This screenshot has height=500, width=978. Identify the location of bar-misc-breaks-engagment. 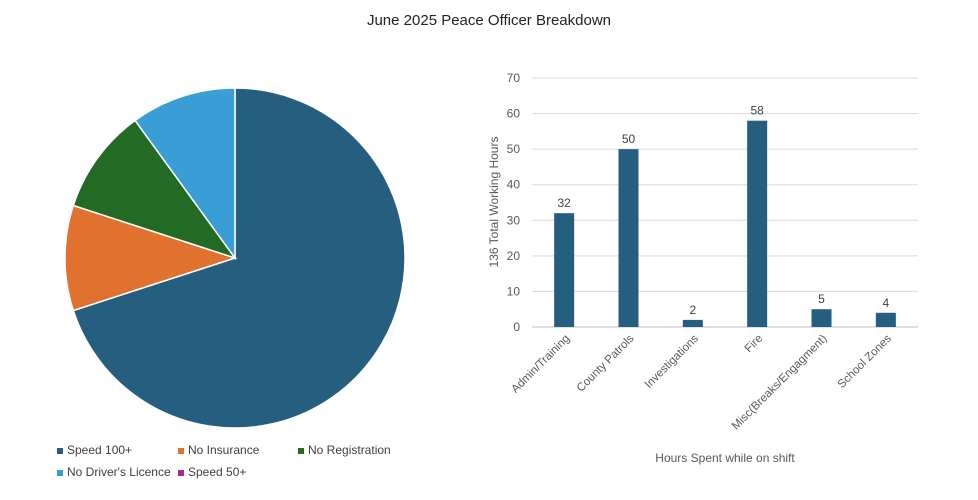
(821, 318).